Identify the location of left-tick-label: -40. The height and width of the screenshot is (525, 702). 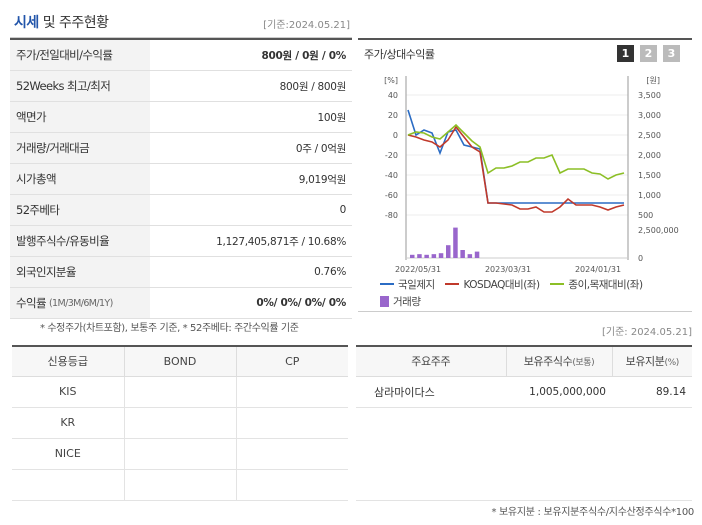
(391, 175).